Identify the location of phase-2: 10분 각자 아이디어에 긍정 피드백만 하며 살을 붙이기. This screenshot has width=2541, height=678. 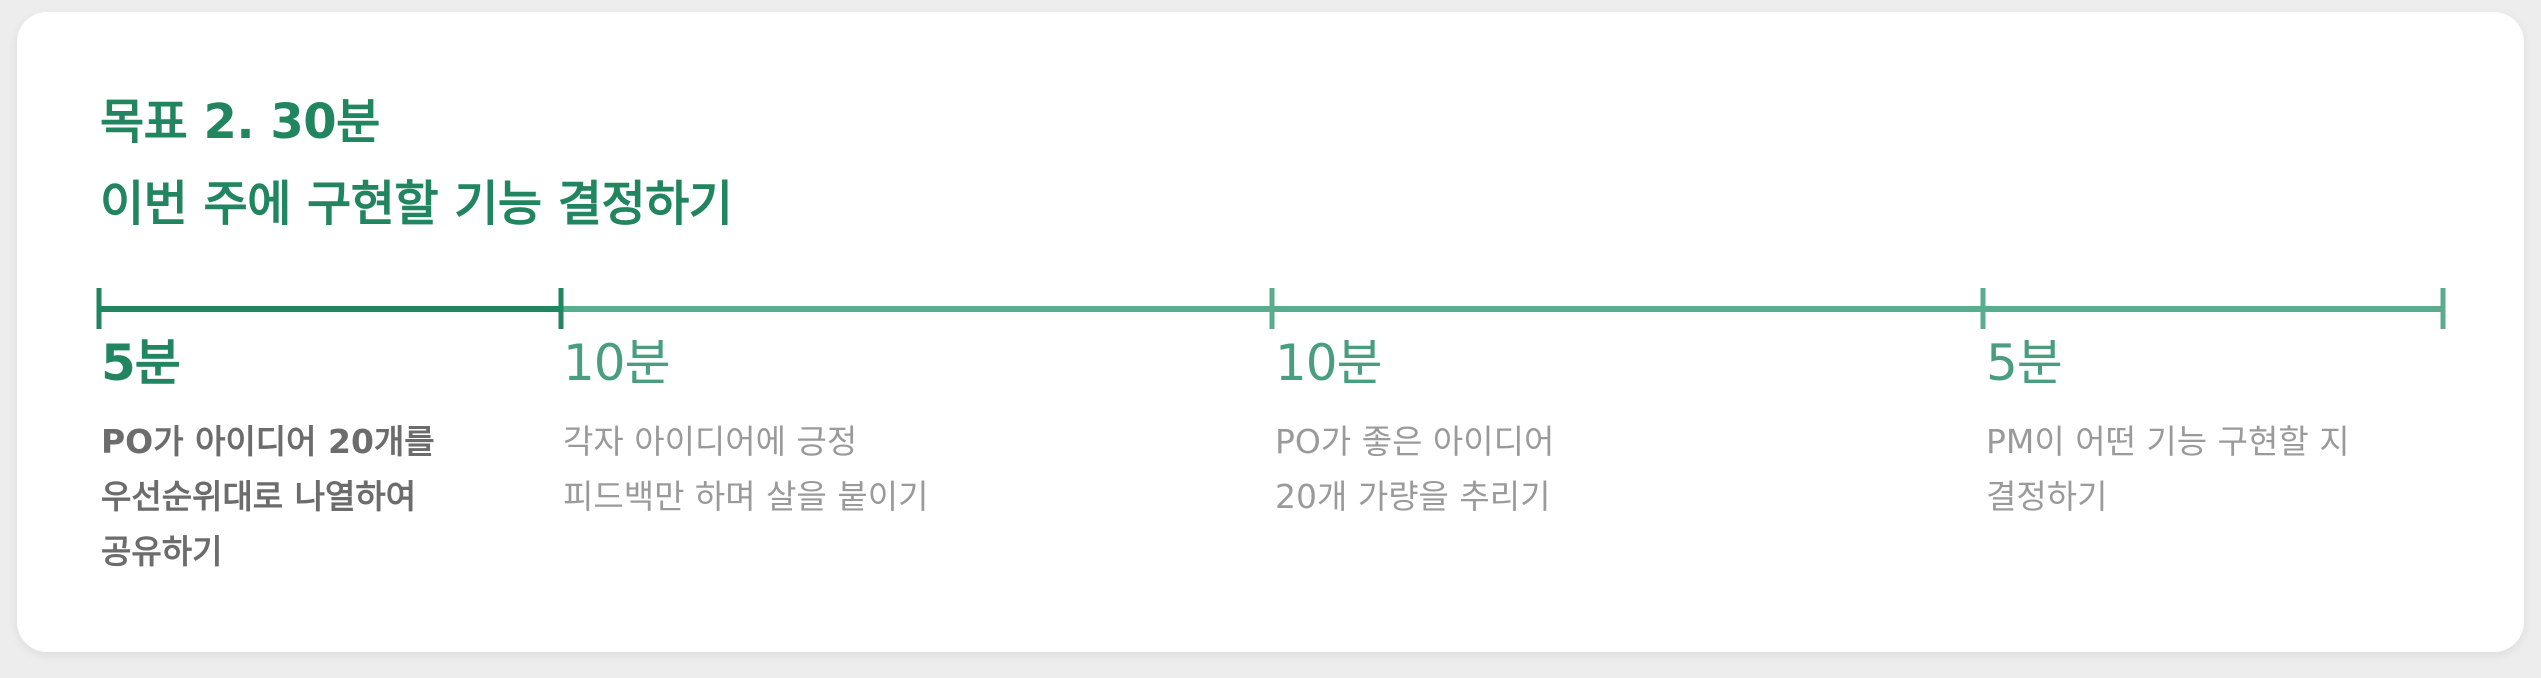
(745, 431).